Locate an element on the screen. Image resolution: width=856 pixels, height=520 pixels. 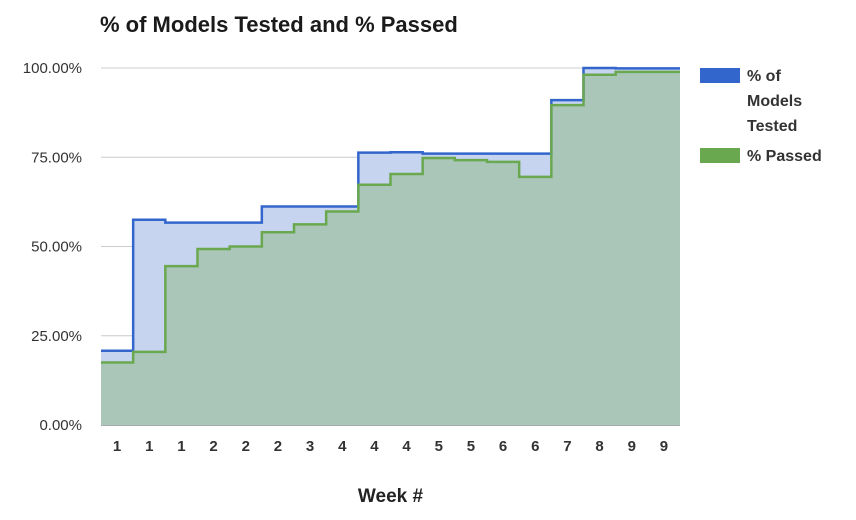
x-tick-label: 7 is located at coordinates (567, 446).